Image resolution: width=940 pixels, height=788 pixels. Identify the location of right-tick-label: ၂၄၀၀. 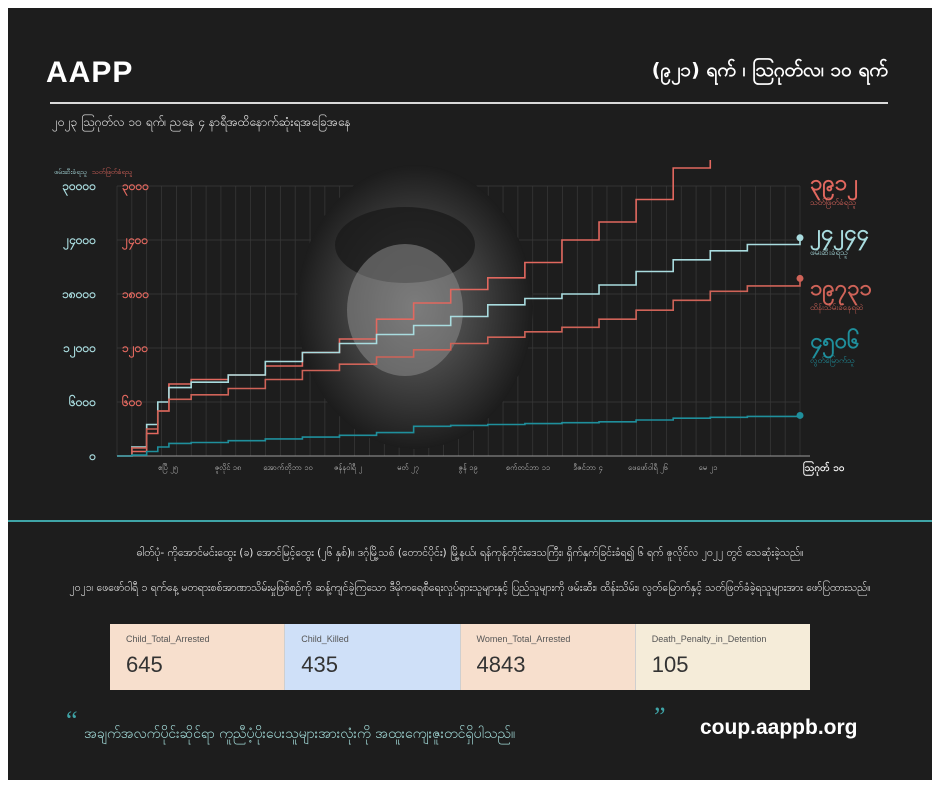
(134, 242).